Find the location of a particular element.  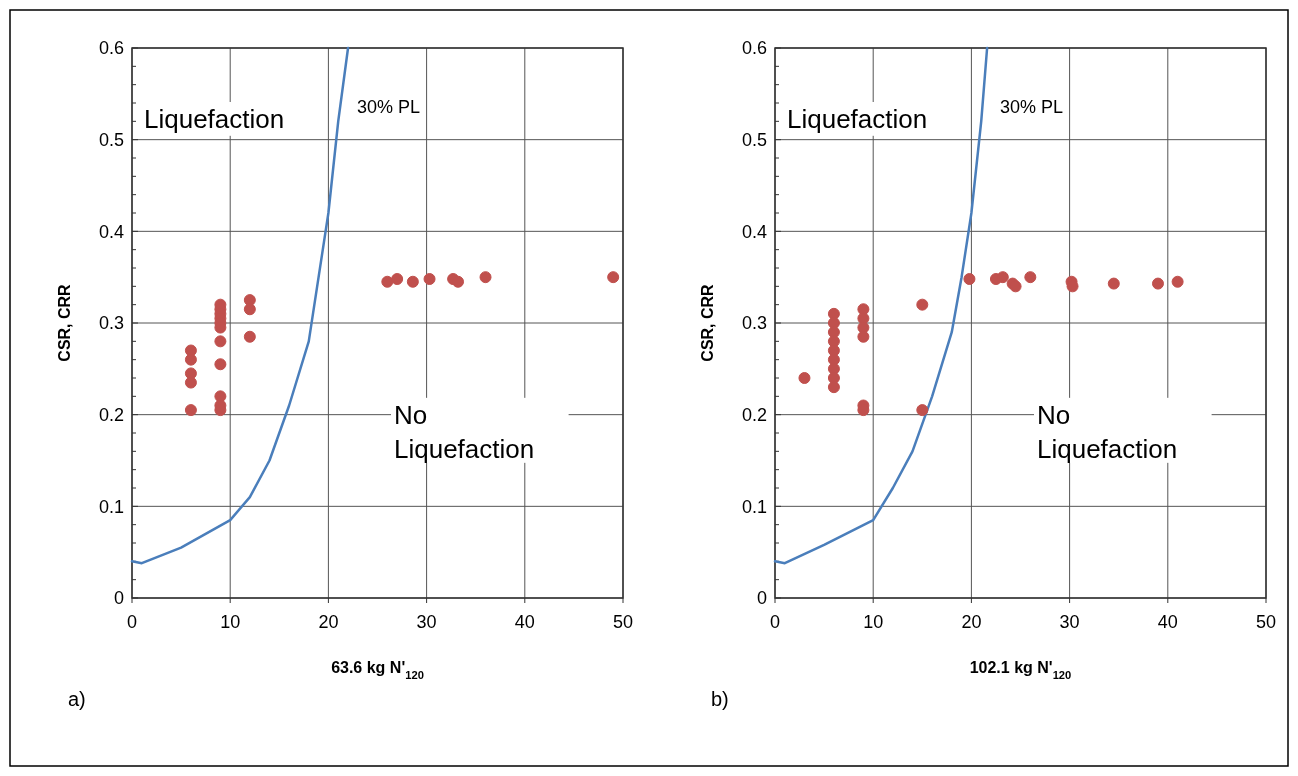

x-axis-title: 102.1 kg N'$_{120}$ is located at coordinates (1020, 670).